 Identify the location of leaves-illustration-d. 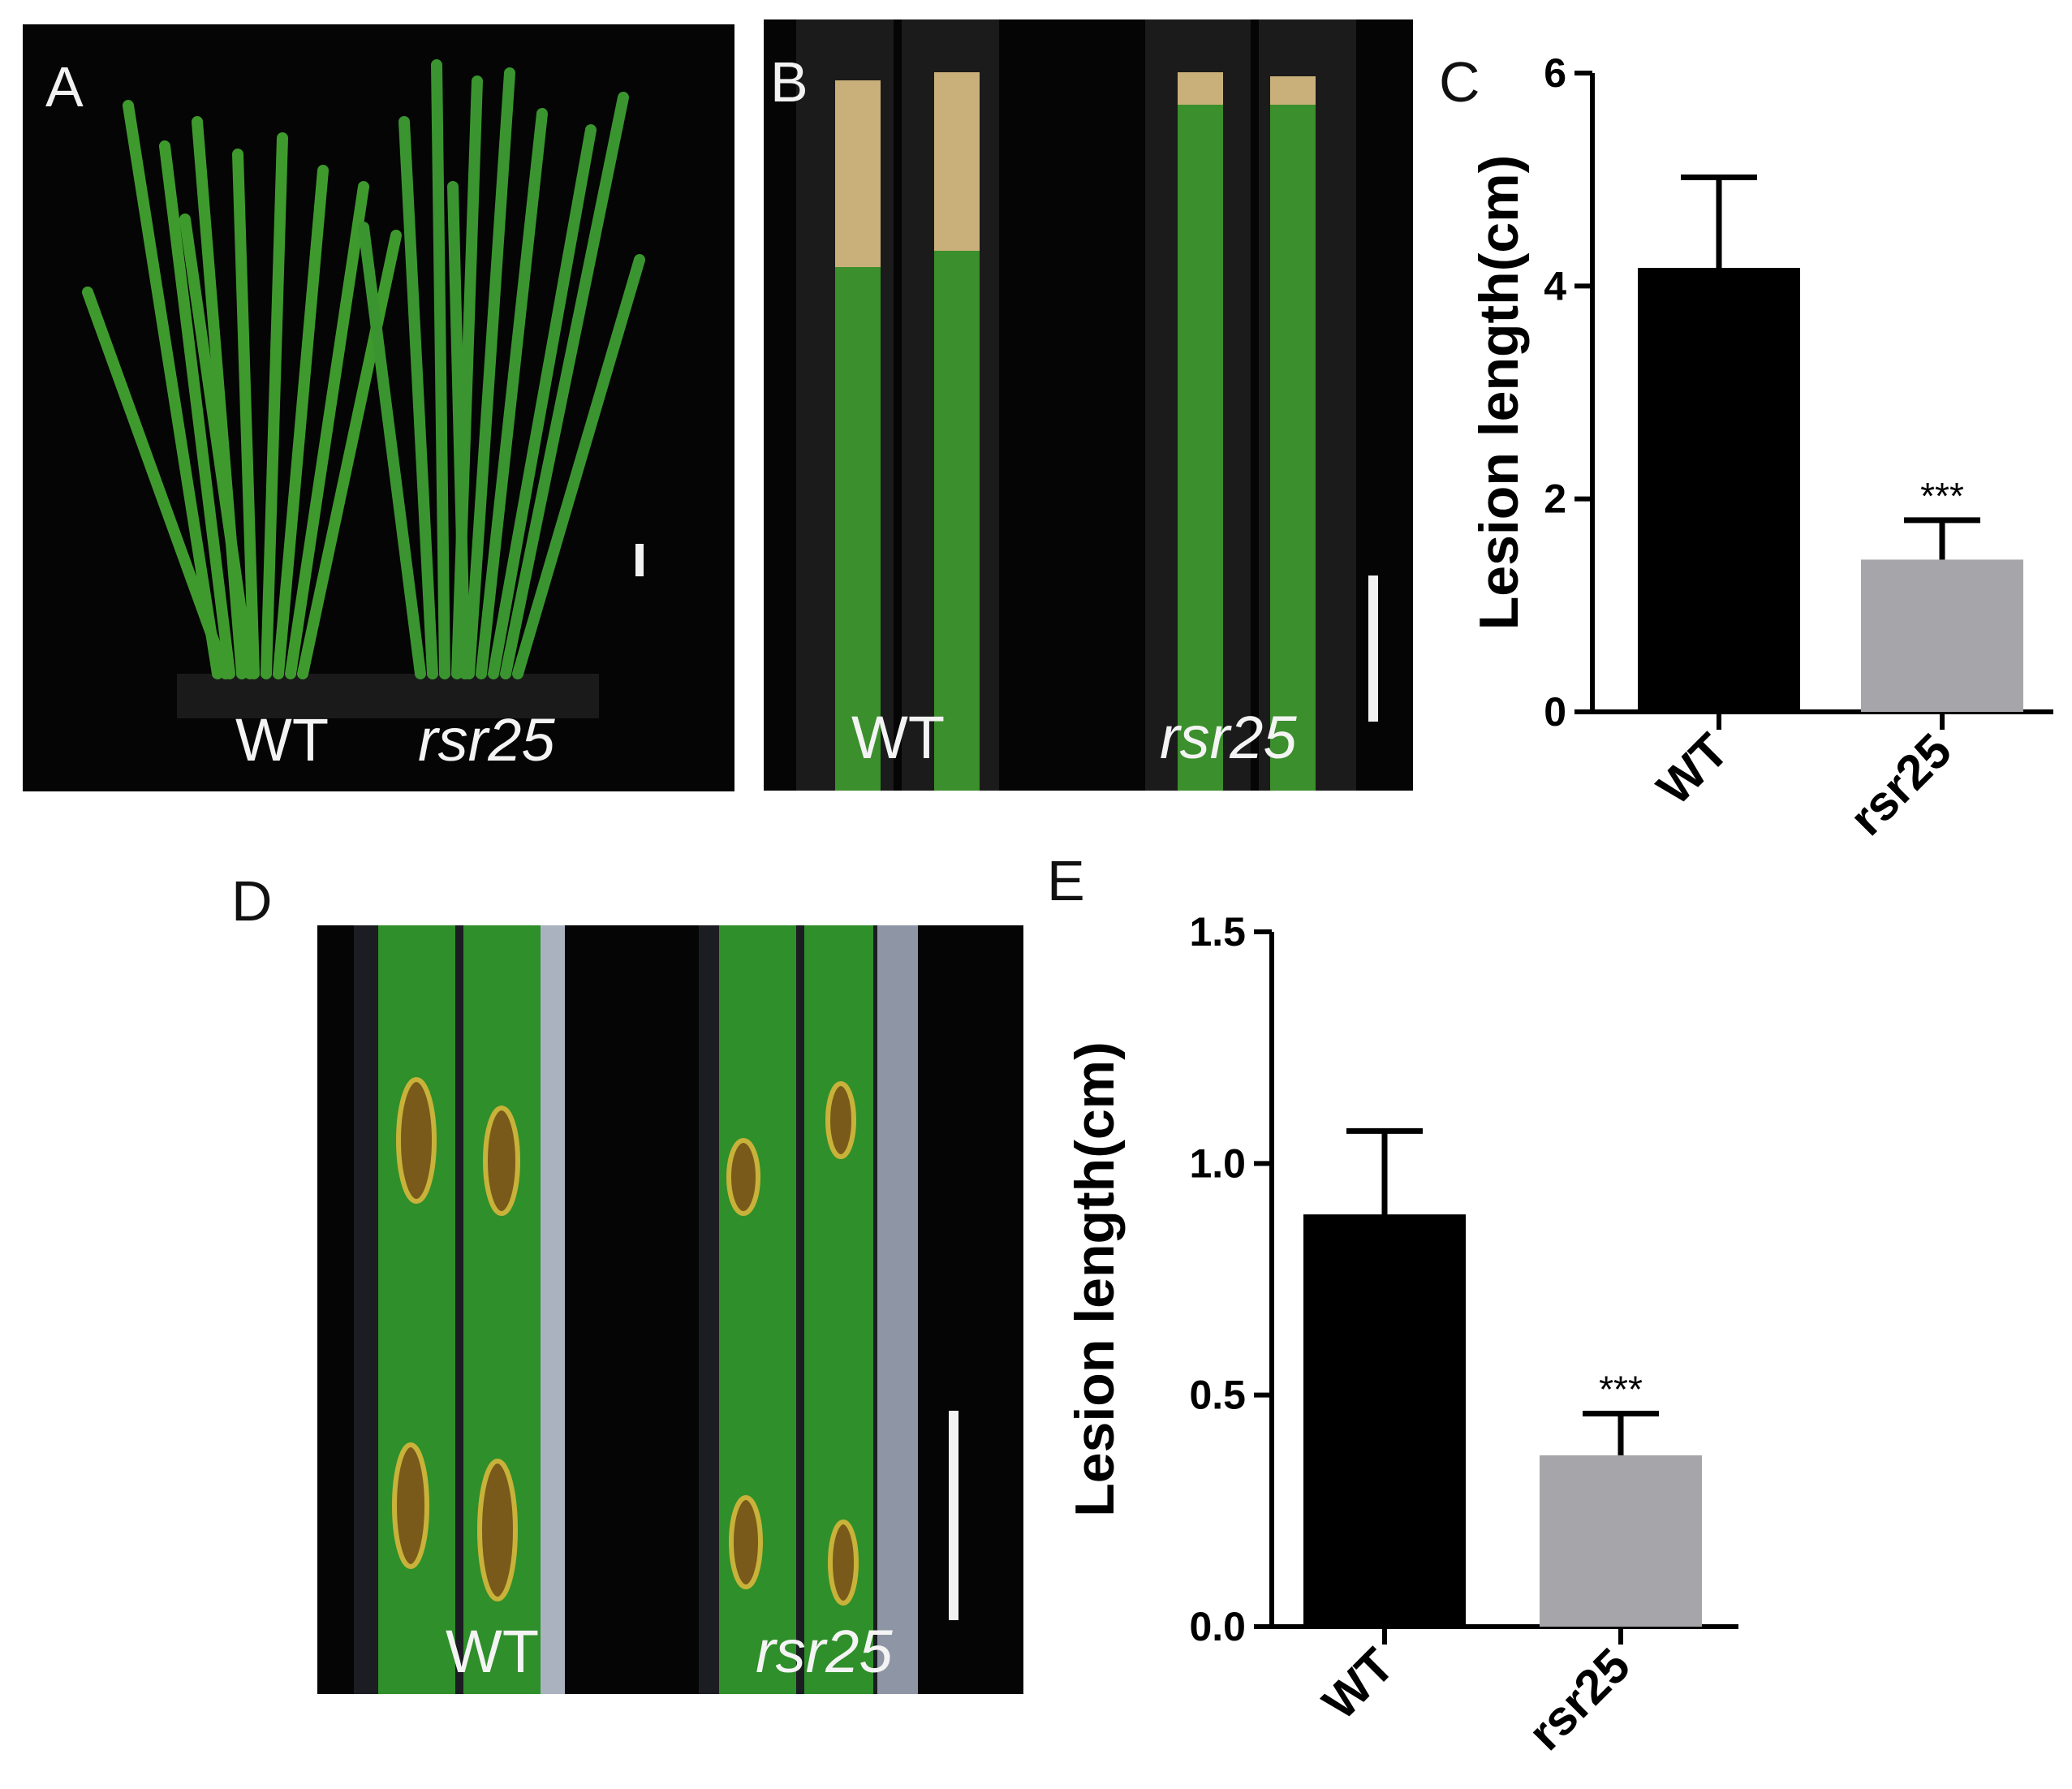
(656, 1309).